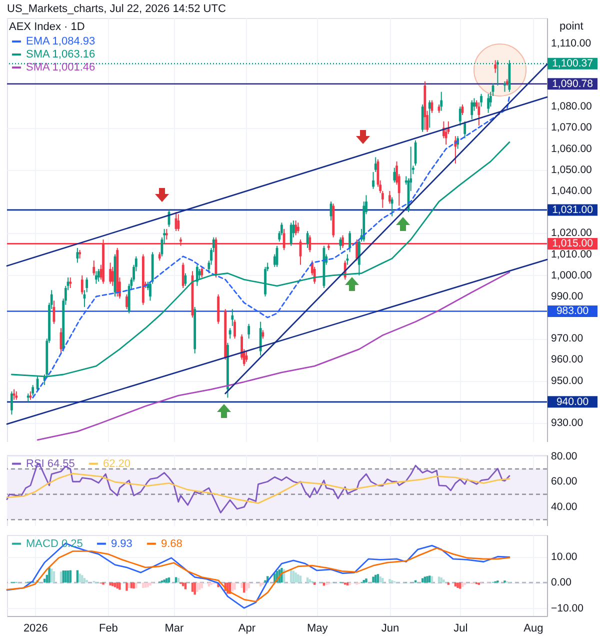 This screenshot has height=642, width=600. What do you see at coordinates (47, 27) in the screenshot?
I see `chart-title: AEX Index · 1D` at bounding box center [47, 27].